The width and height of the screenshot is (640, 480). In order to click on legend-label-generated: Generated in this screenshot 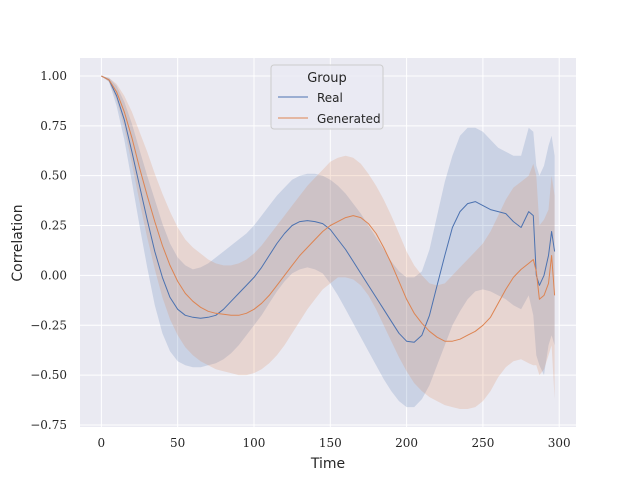, I will do `click(349, 119)`.